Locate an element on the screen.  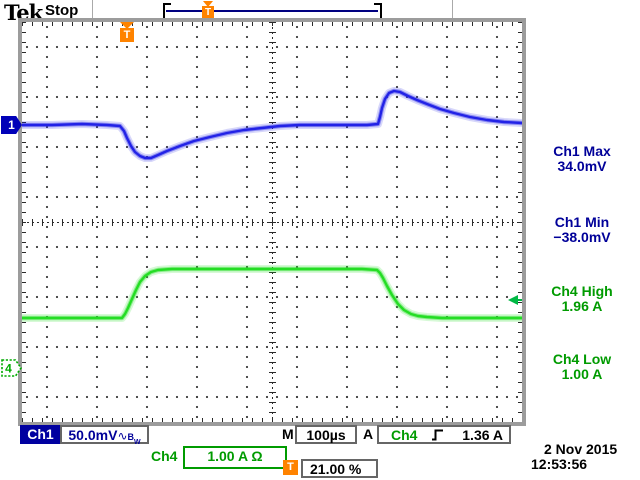
record-view-bar is located at coordinates (272, 11).